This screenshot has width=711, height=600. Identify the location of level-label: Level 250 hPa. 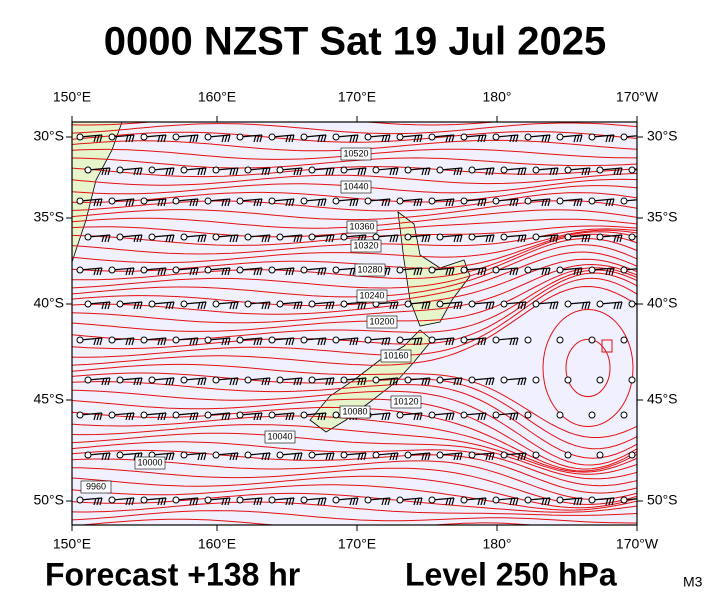
(511, 574).